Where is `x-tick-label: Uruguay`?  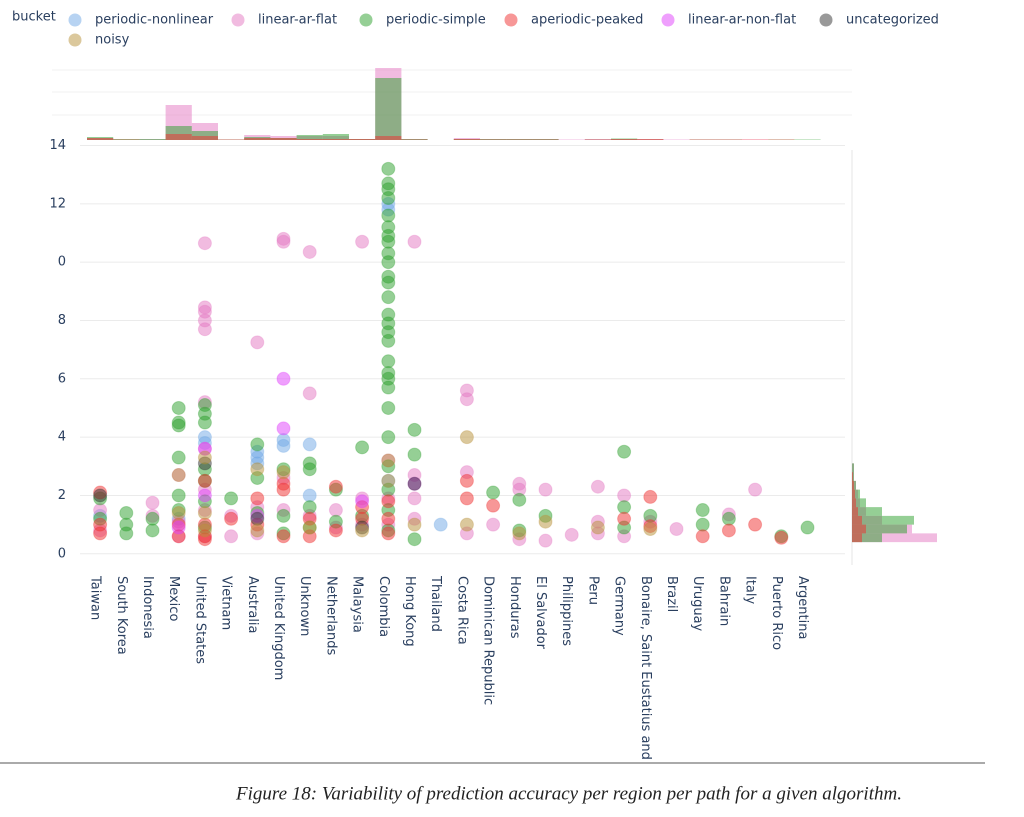 x-tick-label: Uruguay is located at coordinates (697, 604).